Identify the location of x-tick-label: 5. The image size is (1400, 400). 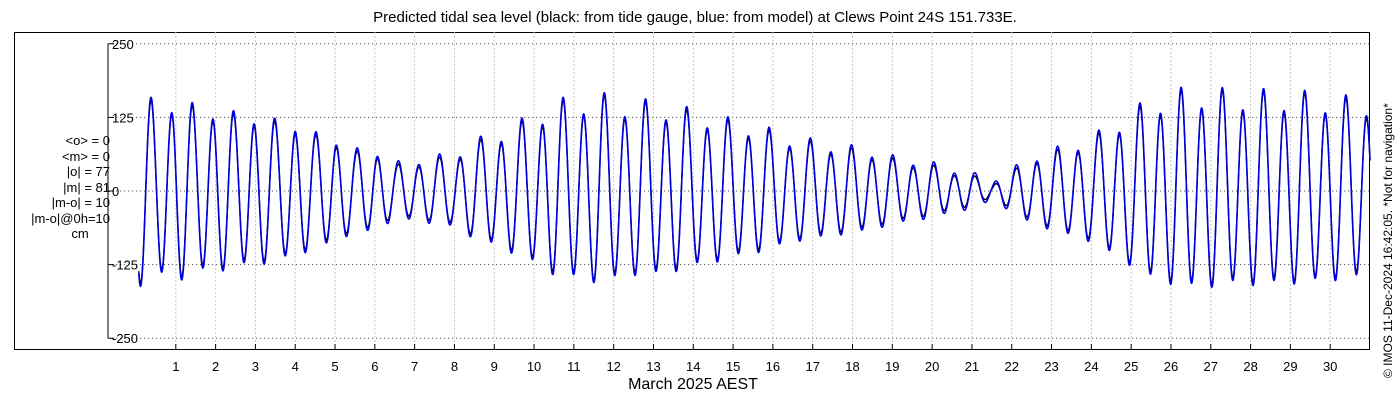
(334, 366).